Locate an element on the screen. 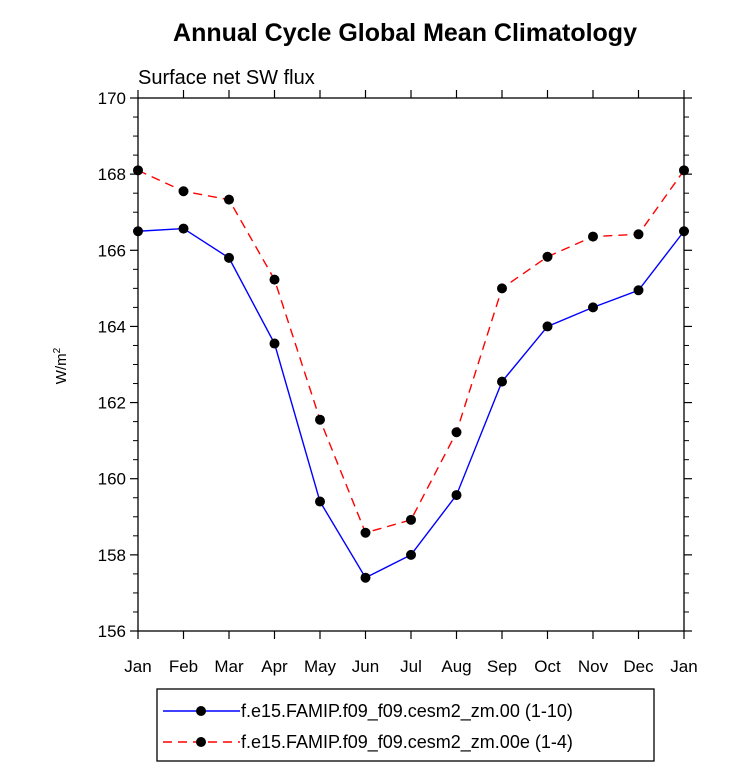  legend-label-1: f.e15.FAMIP.f09_f09.cesm2_zm.00 (1-10) is located at coordinates (407, 711).